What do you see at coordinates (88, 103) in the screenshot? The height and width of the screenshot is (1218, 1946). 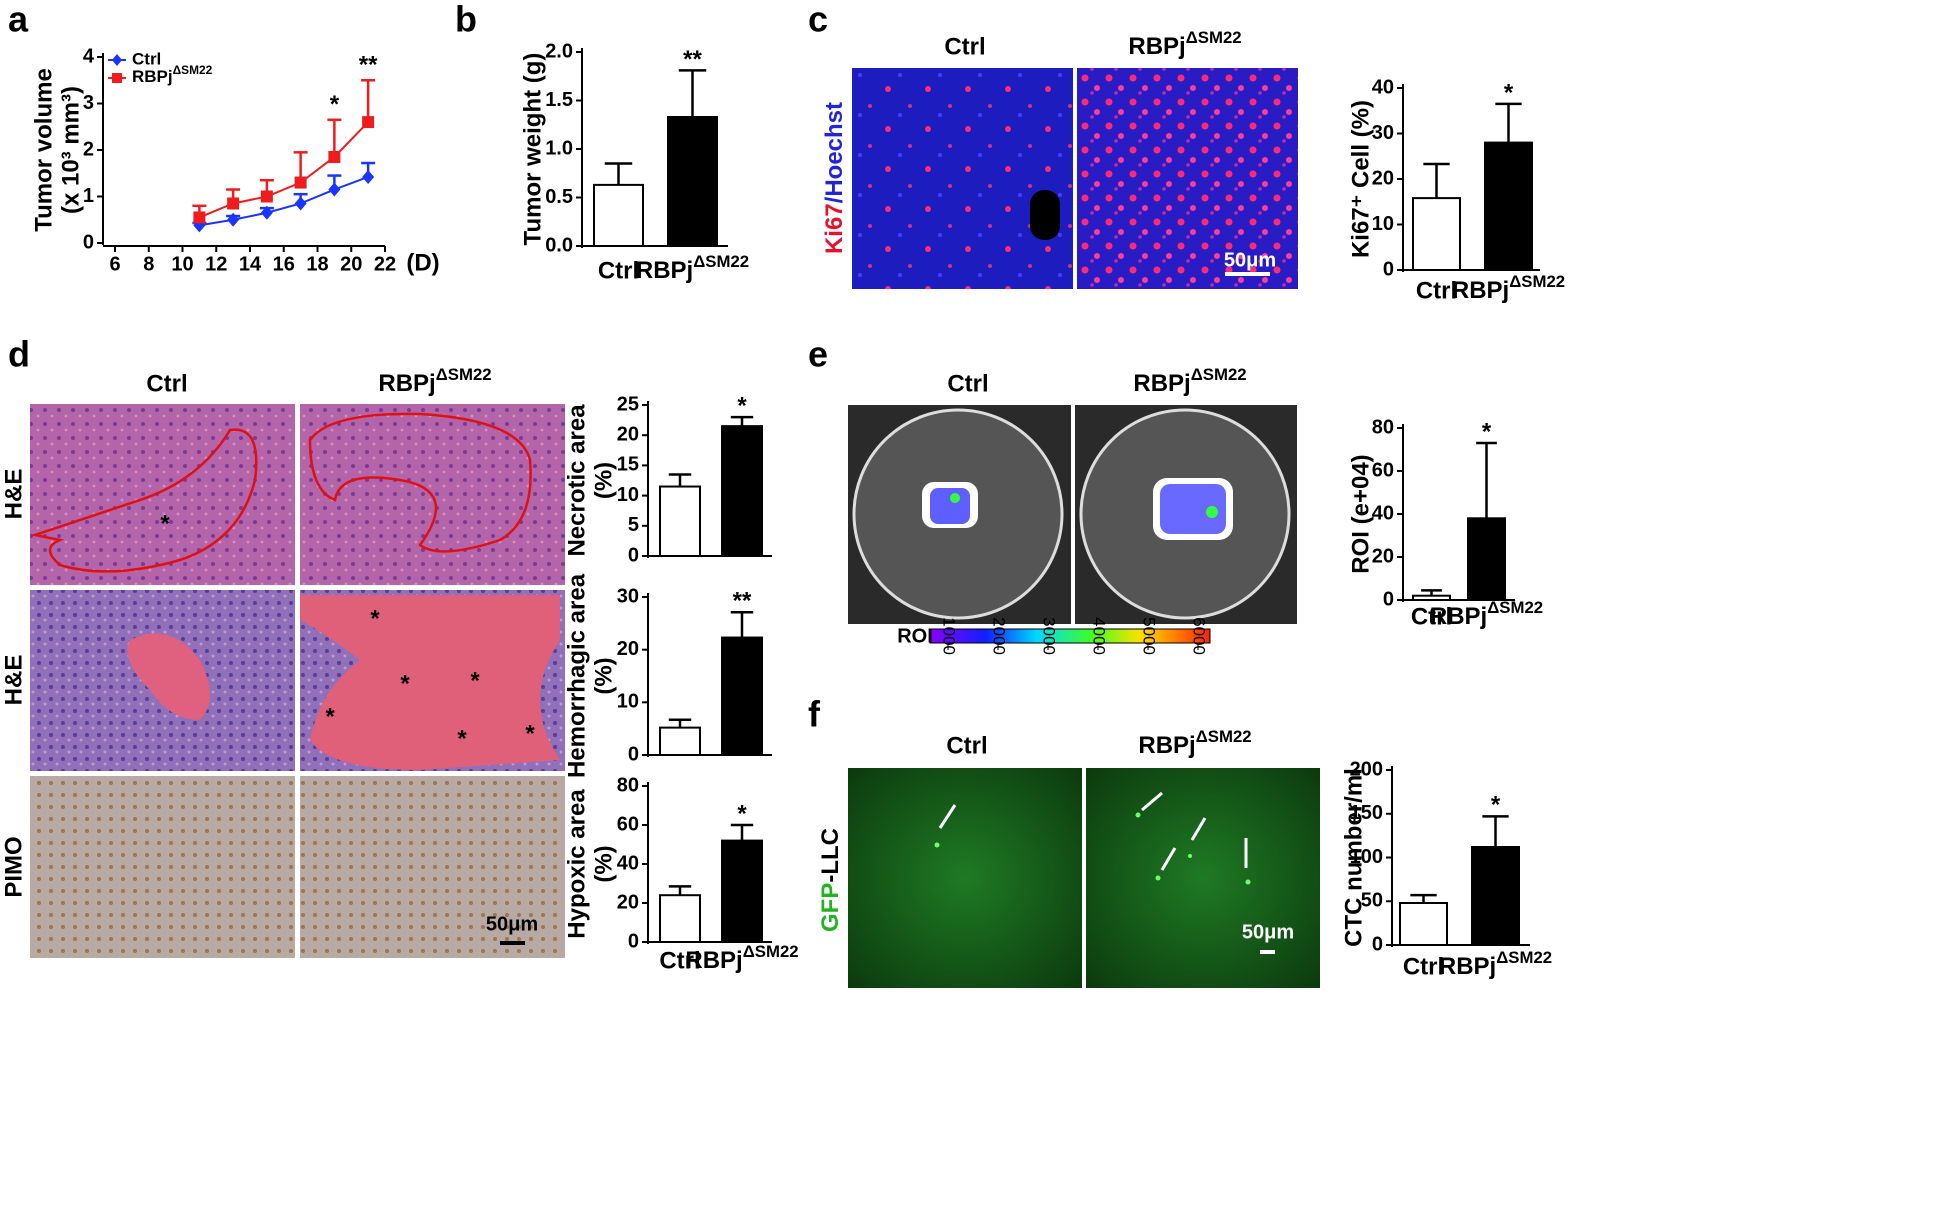 I see `y-tick-label: 3` at bounding box center [88, 103].